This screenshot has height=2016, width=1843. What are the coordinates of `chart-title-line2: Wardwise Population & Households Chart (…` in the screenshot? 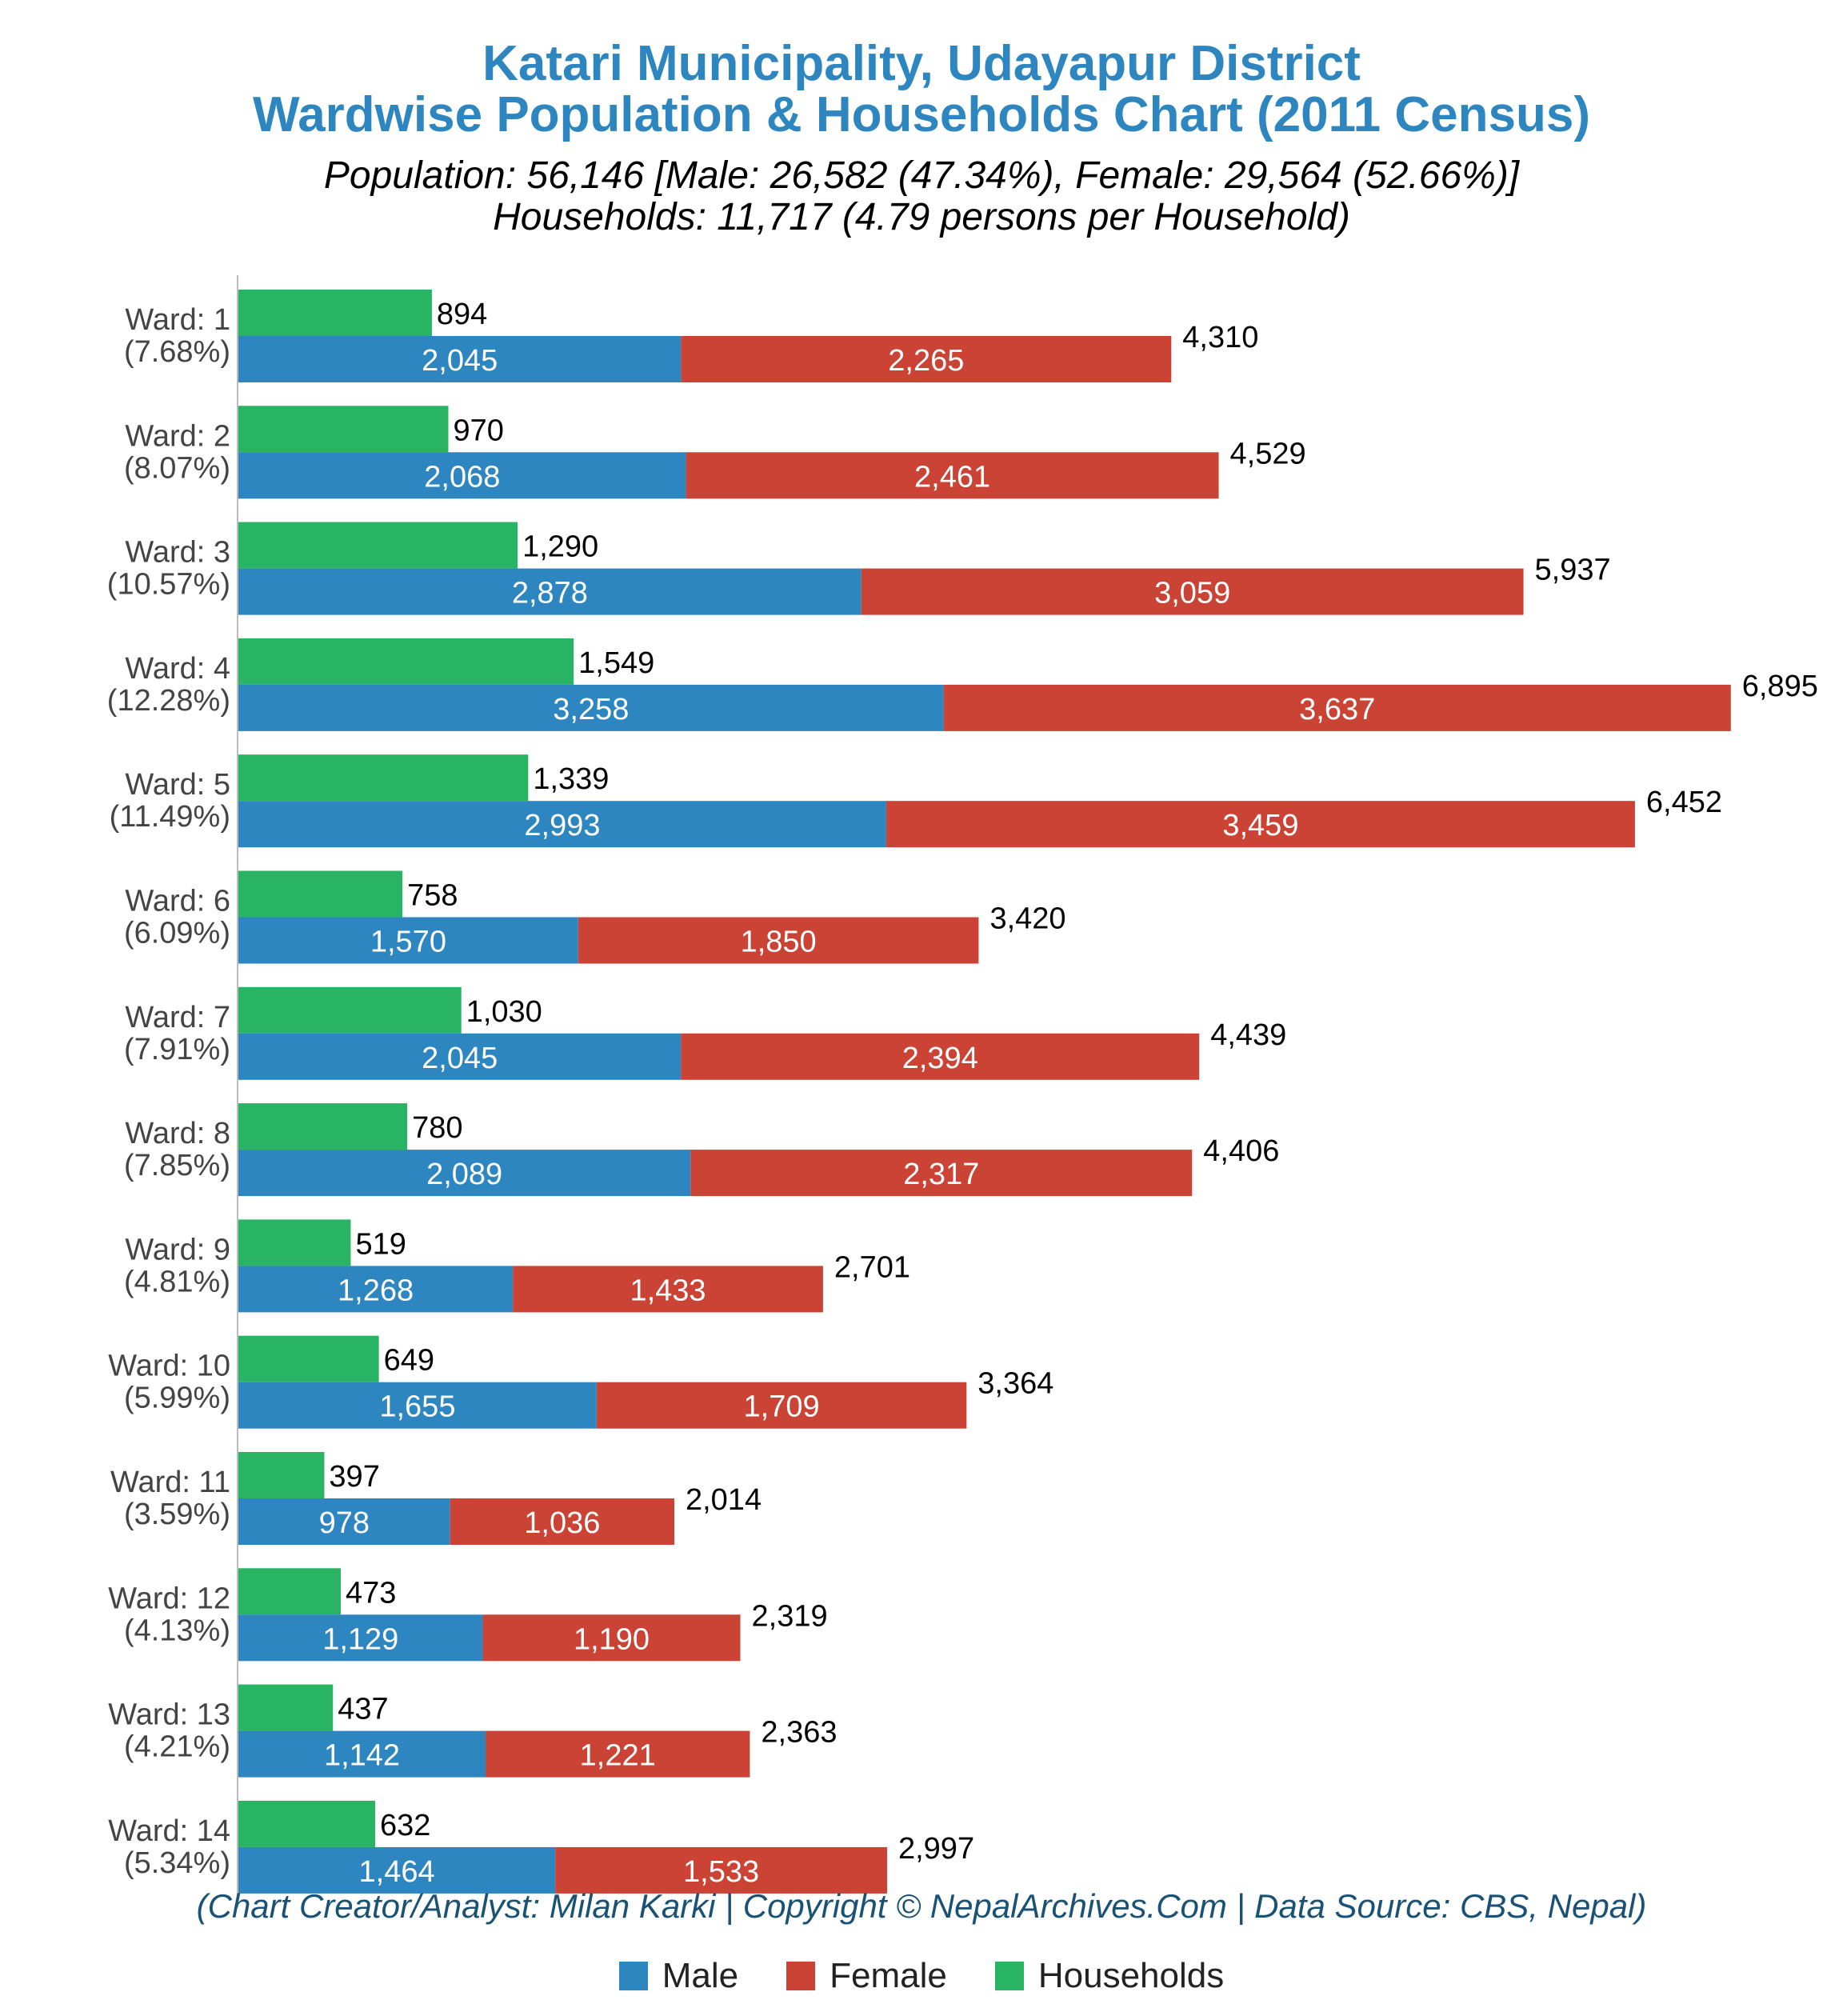 It's located at (921, 114).